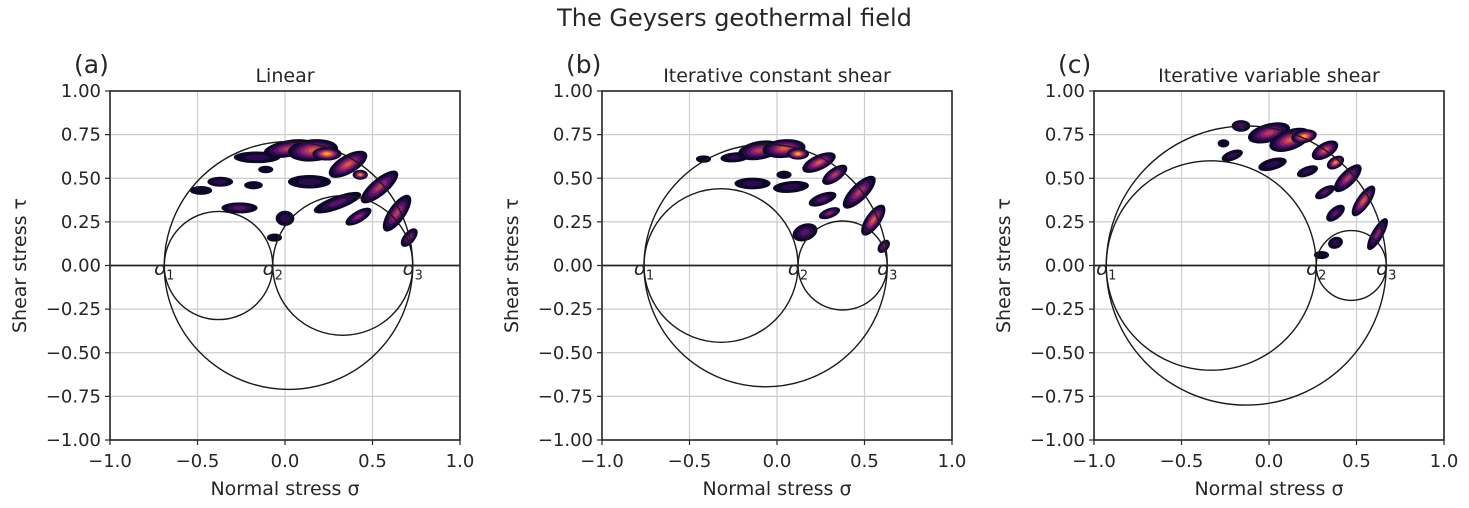 The width and height of the screenshot is (1469, 508). I want to click on panel-label: (c), so click(1074, 64).